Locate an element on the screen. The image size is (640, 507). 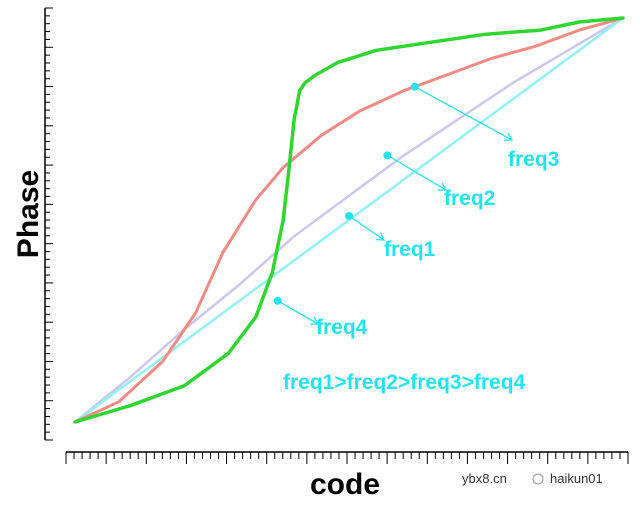
freq4-arrow-line is located at coordinates (298, 312).